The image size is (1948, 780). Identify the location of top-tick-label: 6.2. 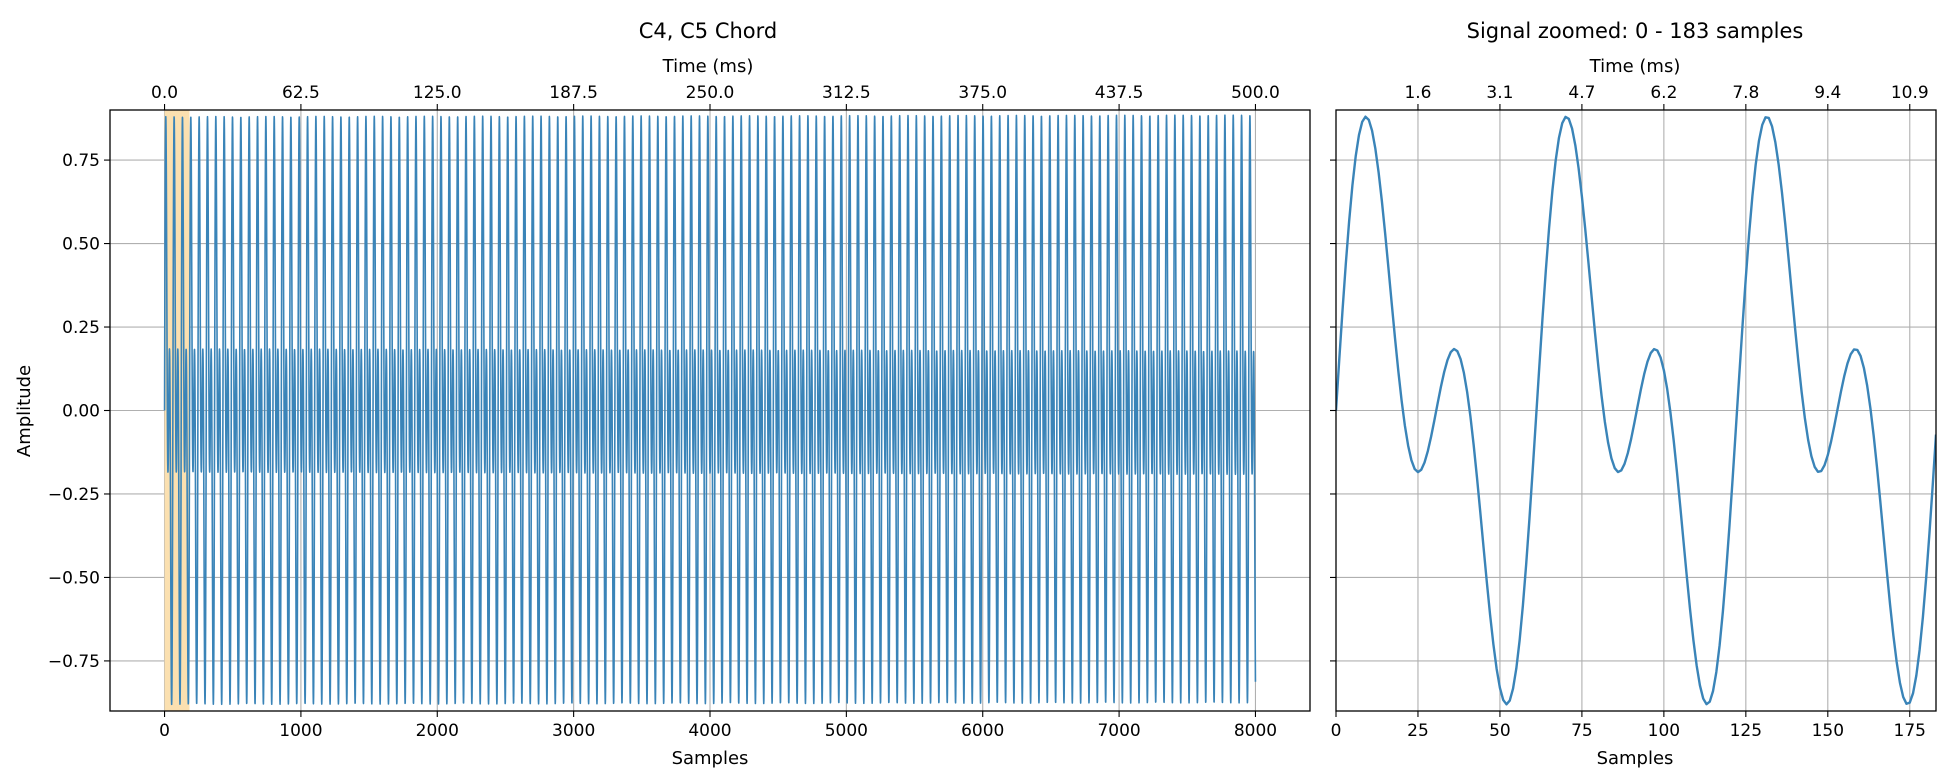
(1663, 93).